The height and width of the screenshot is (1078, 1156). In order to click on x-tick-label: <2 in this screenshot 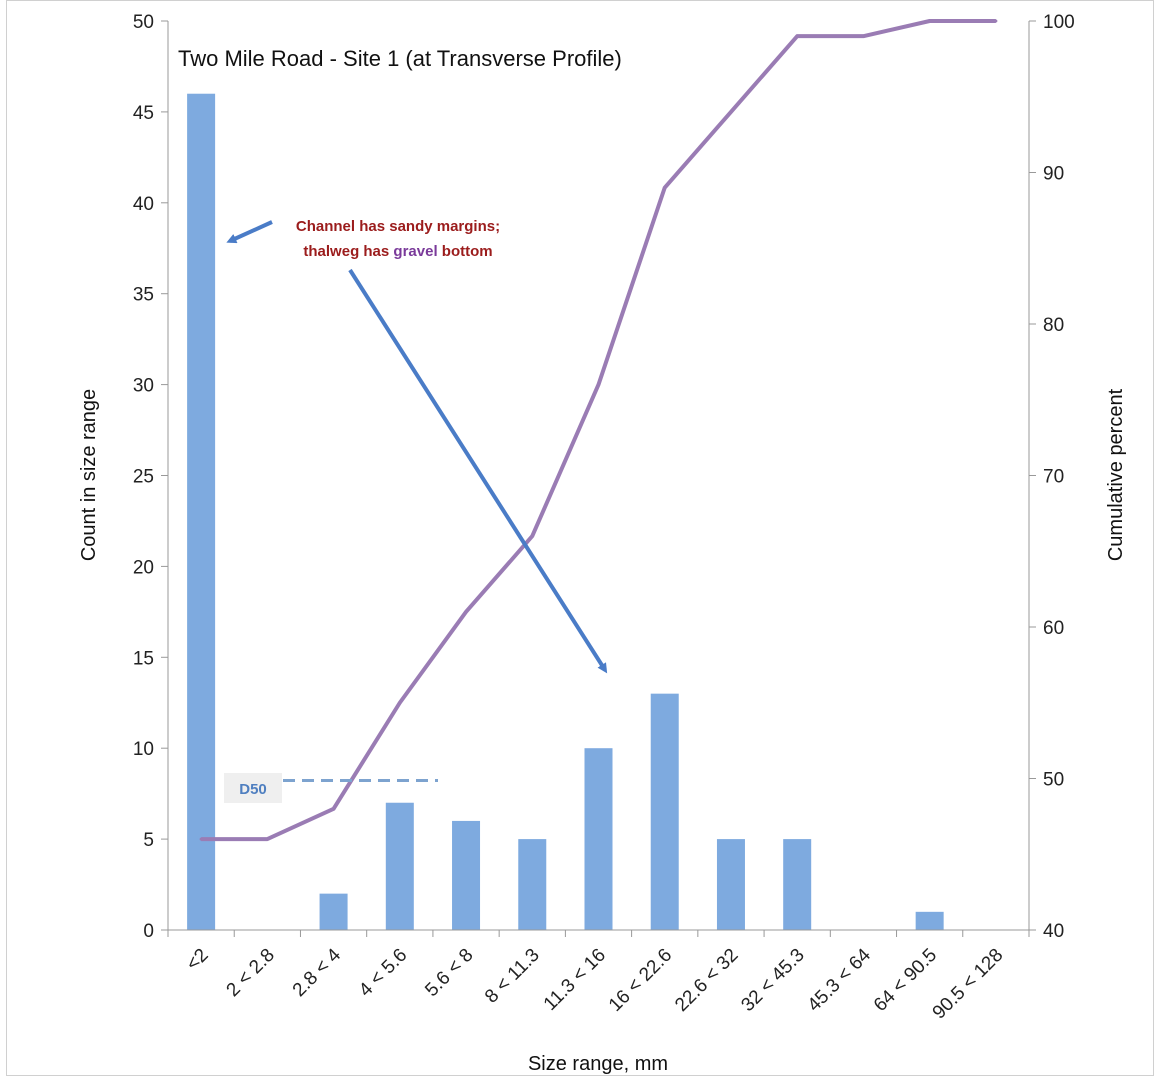, I will do `click(197, 960)`.